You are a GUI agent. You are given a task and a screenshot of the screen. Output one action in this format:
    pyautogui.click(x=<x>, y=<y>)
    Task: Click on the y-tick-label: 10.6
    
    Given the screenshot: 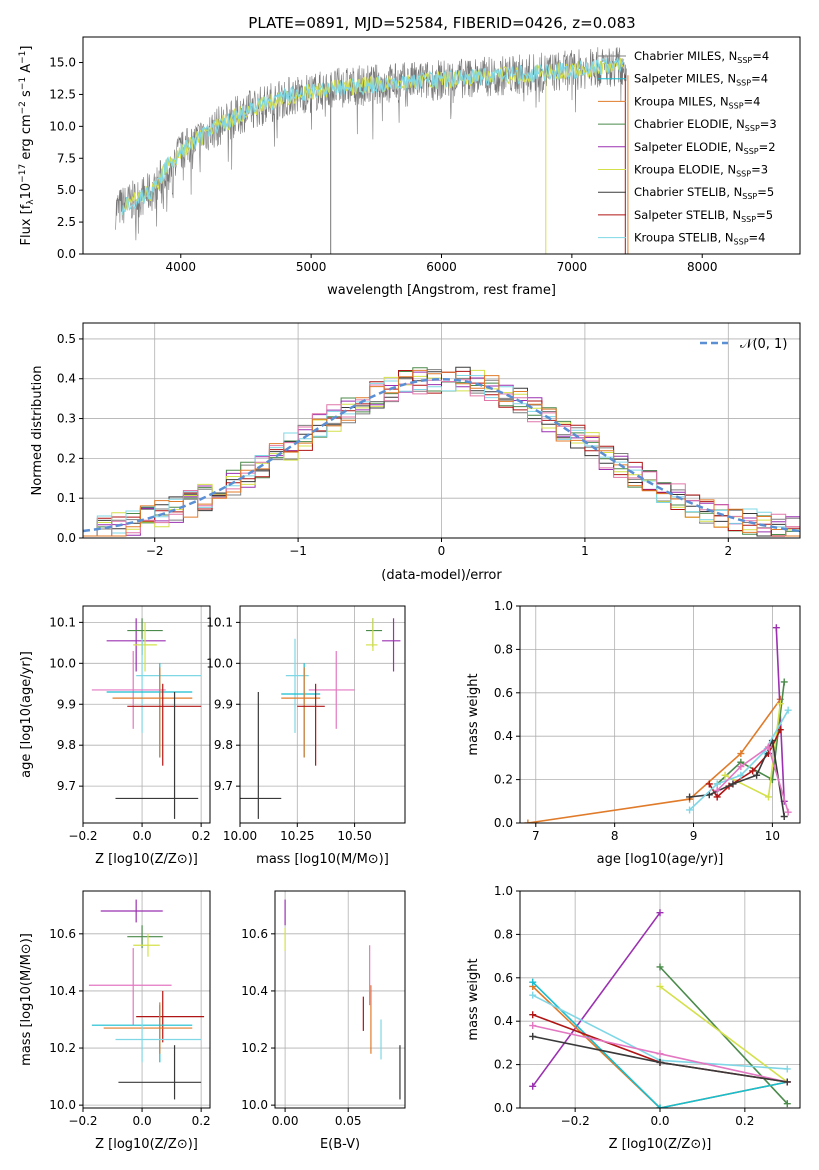 What is the action you would take?
    pyautogui.click(x=254, y=934)
    